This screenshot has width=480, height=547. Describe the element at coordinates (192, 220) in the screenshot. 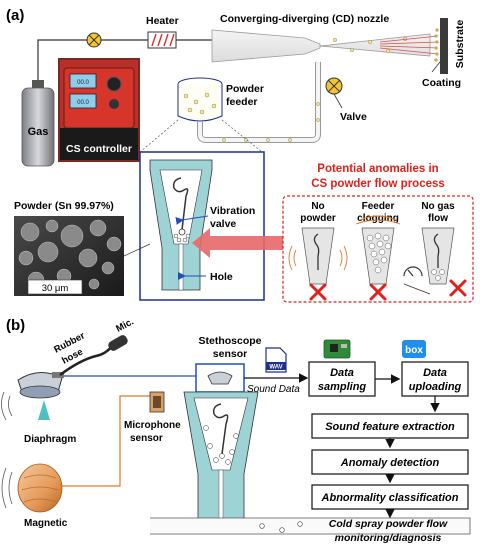

I see `vib-valve-pointer` at that location.